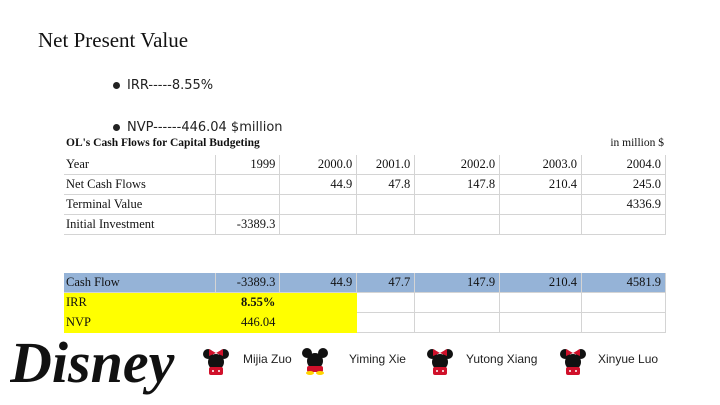 The image size is (720, 405). I want to click on header-cell: 2004.0, so click(623, 165).